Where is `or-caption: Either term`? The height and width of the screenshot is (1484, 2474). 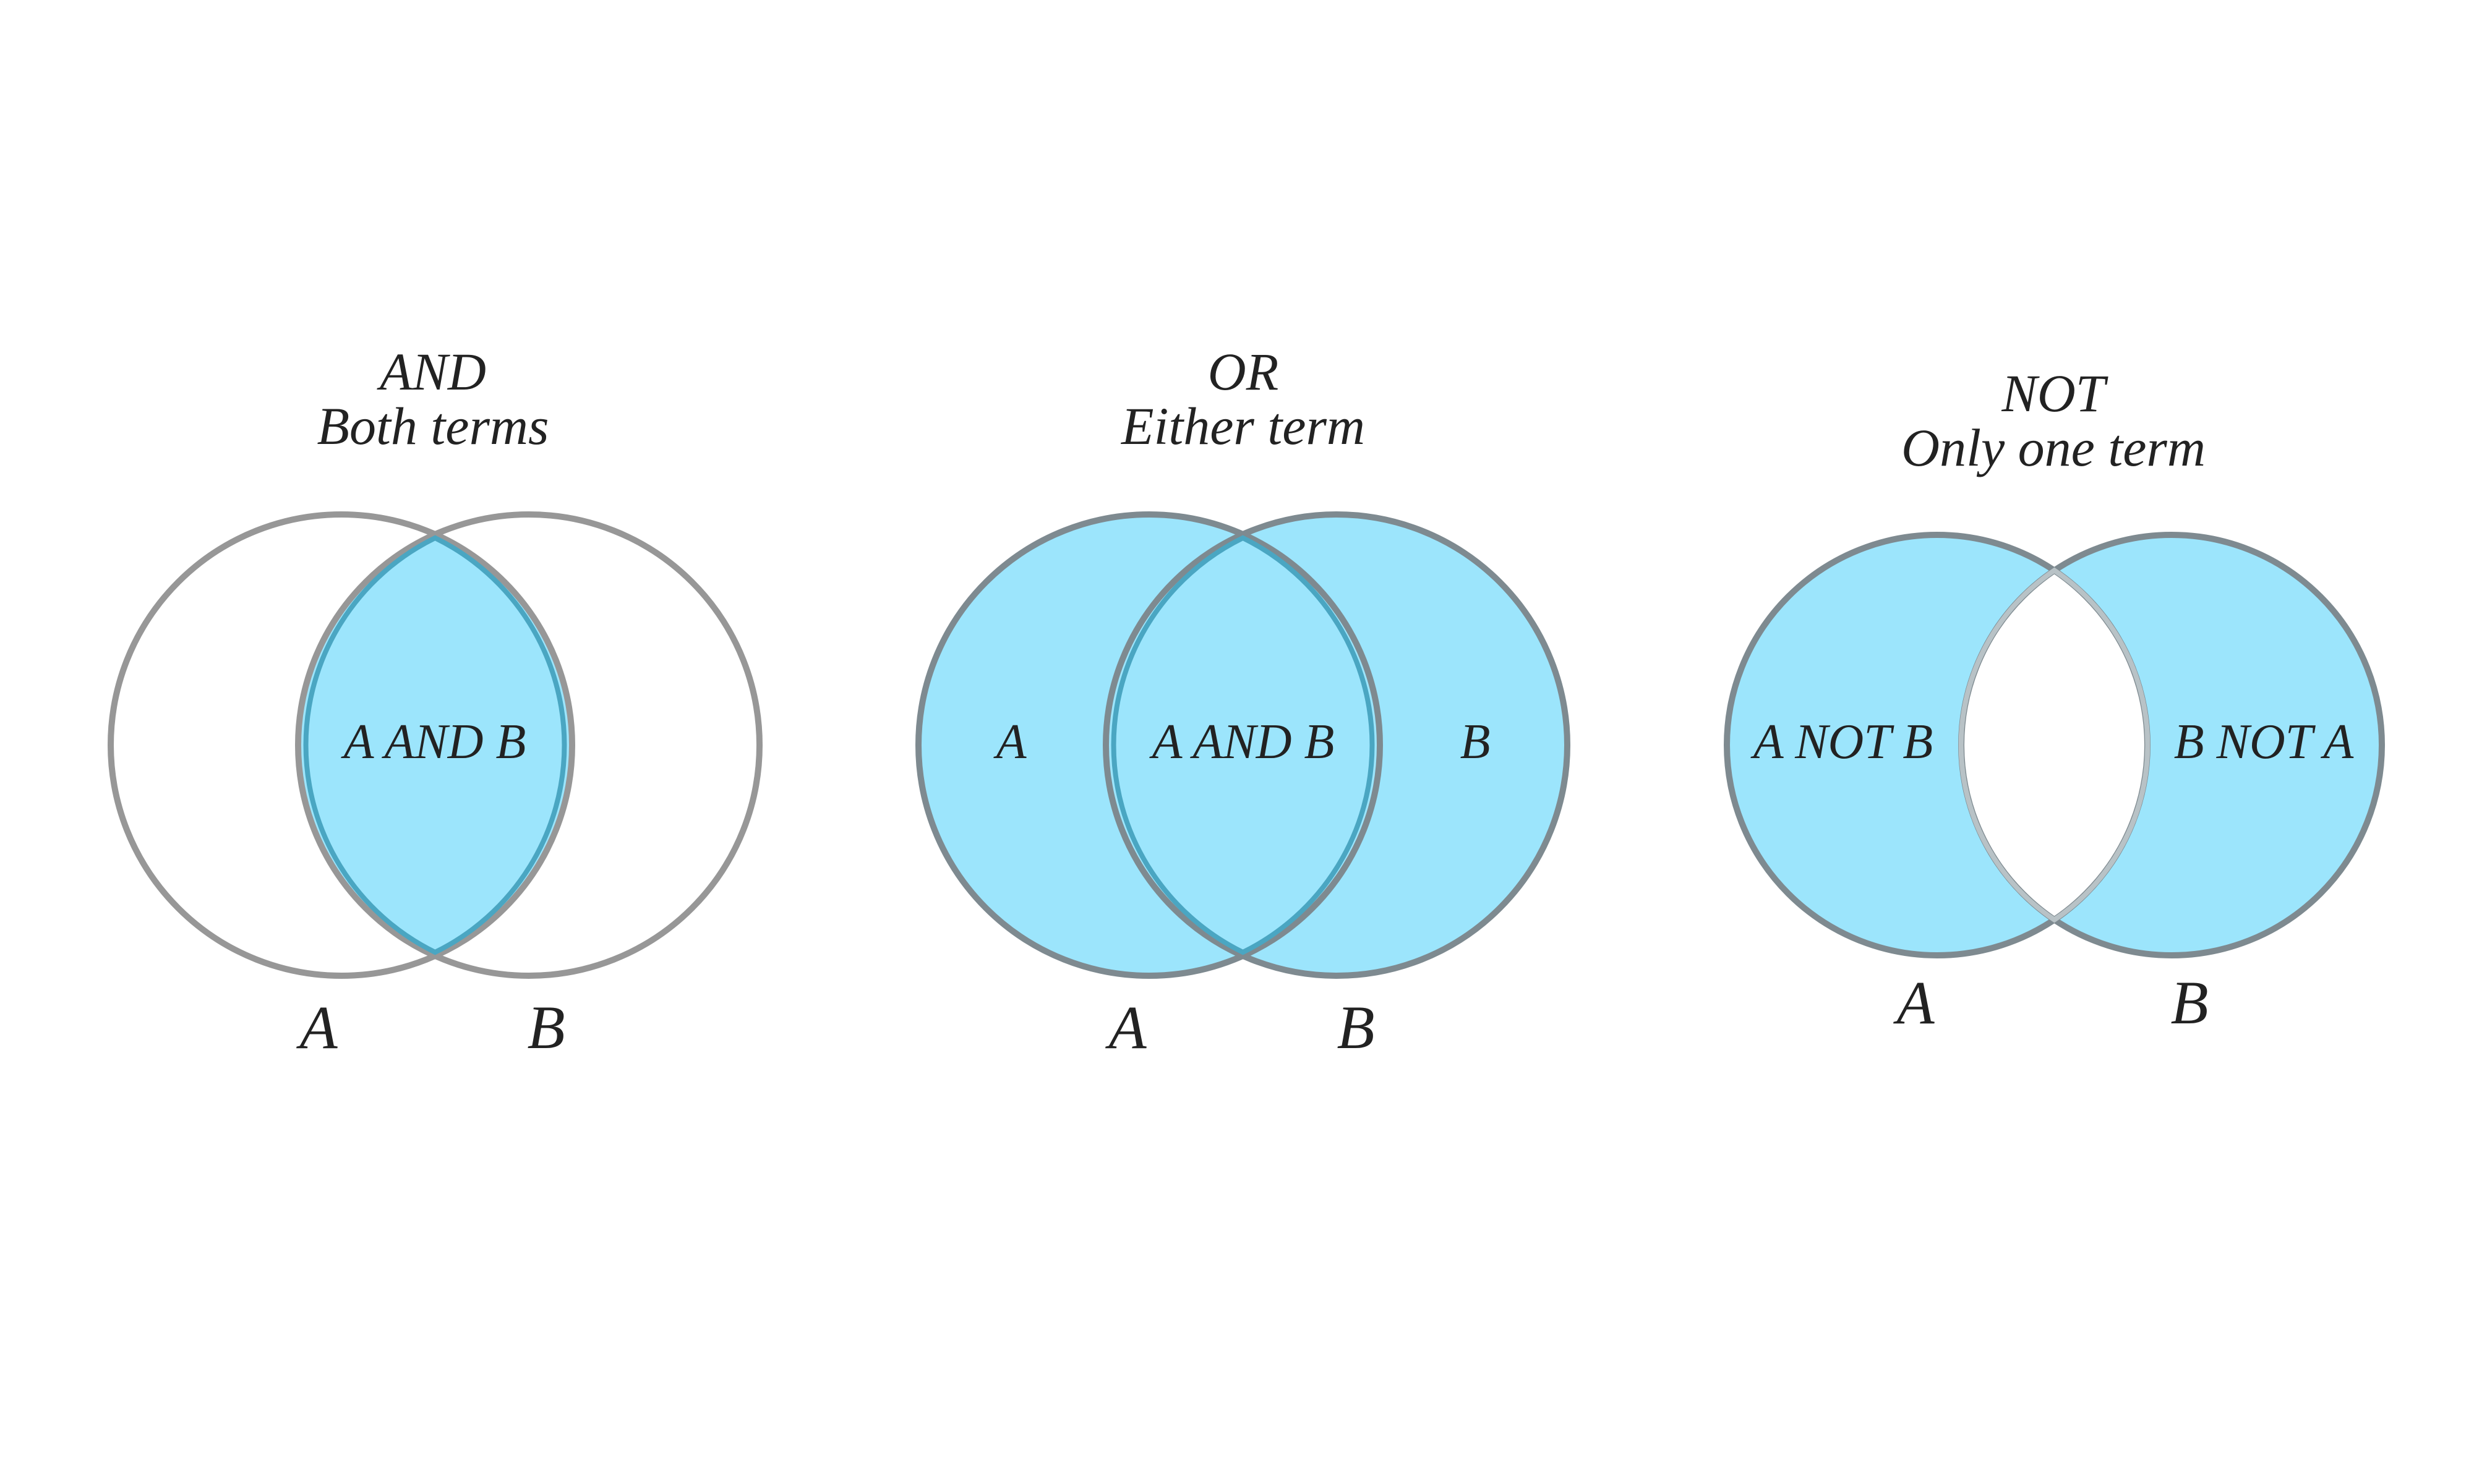 or-caption: Either term is located at coordinates (1242, 426).